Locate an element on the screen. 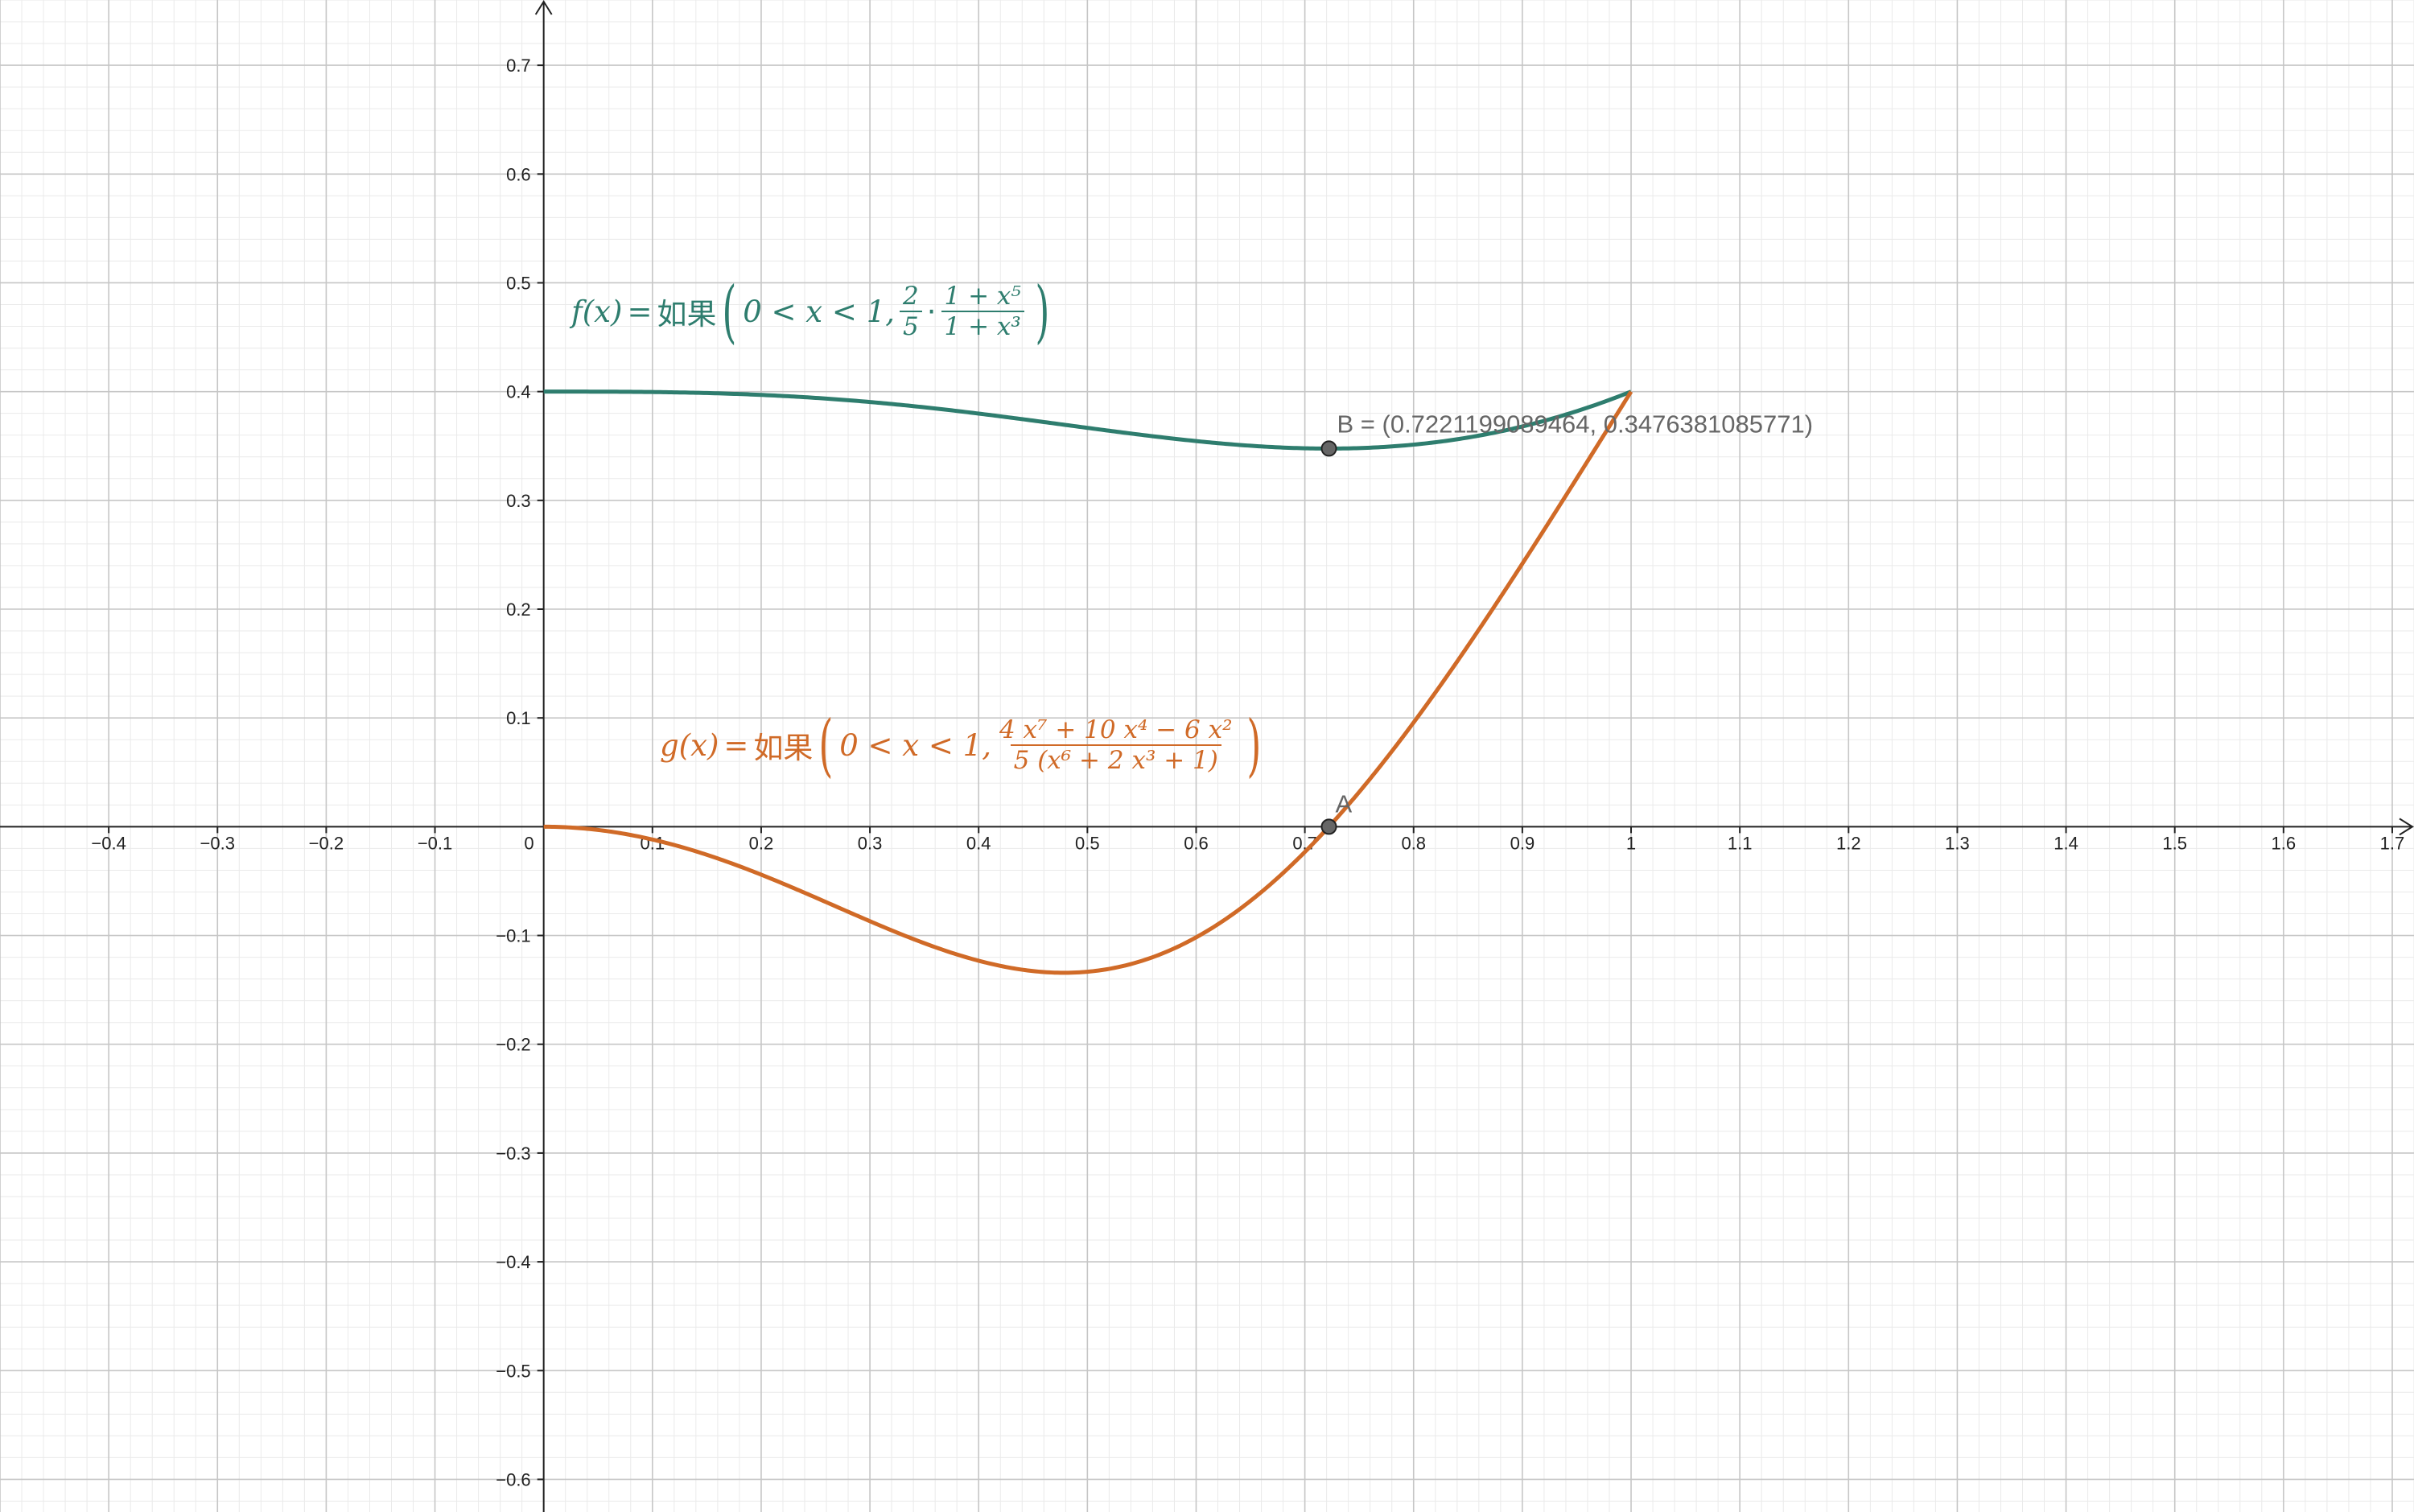 The image size is (2414, 1512). g-frac-denominator: 5 (x⁶ + 2 x³ + 1) is located at coordinates (1115, 759).